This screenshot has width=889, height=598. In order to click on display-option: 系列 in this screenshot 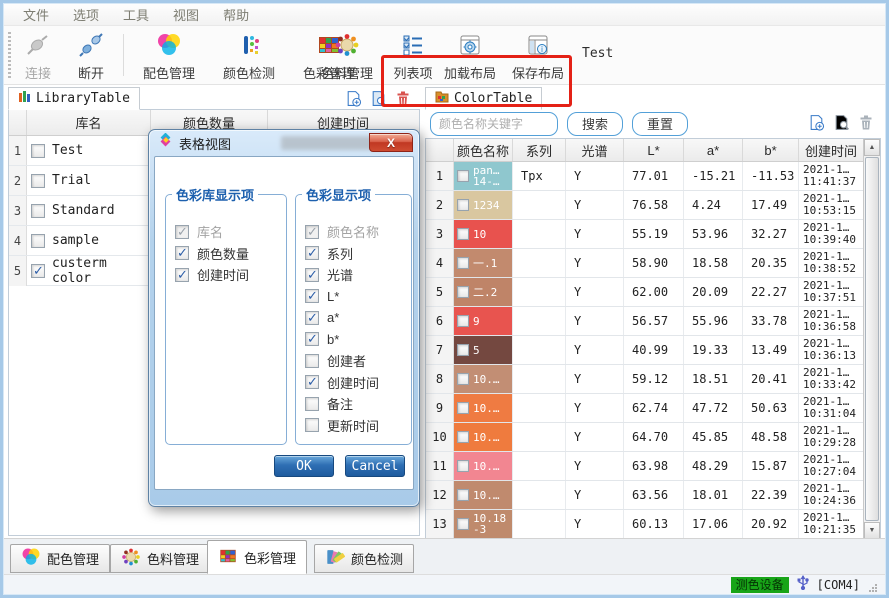, I will do `click(356, 254)`.